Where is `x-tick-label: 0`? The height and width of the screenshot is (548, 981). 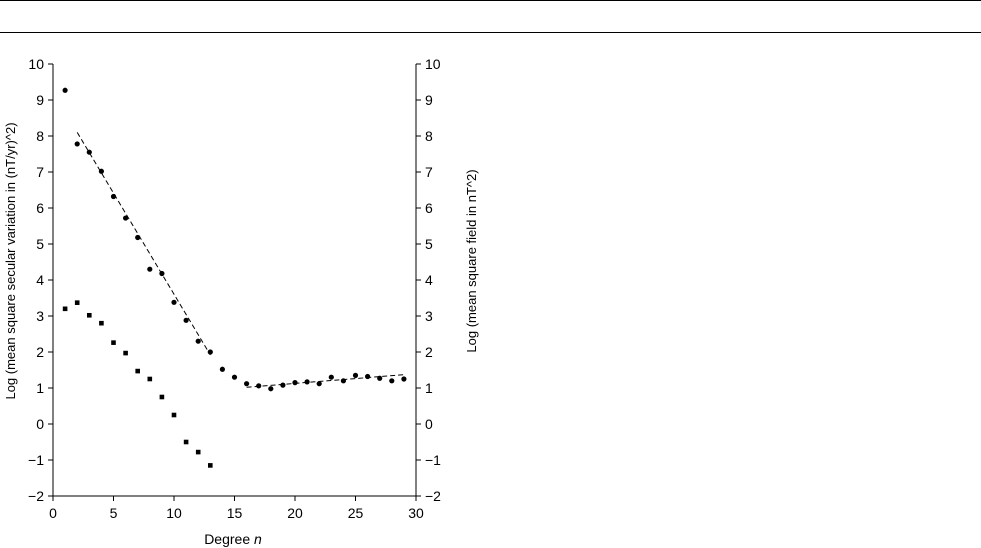
x-tick-label: 0 is located at coordinates (53, 513).